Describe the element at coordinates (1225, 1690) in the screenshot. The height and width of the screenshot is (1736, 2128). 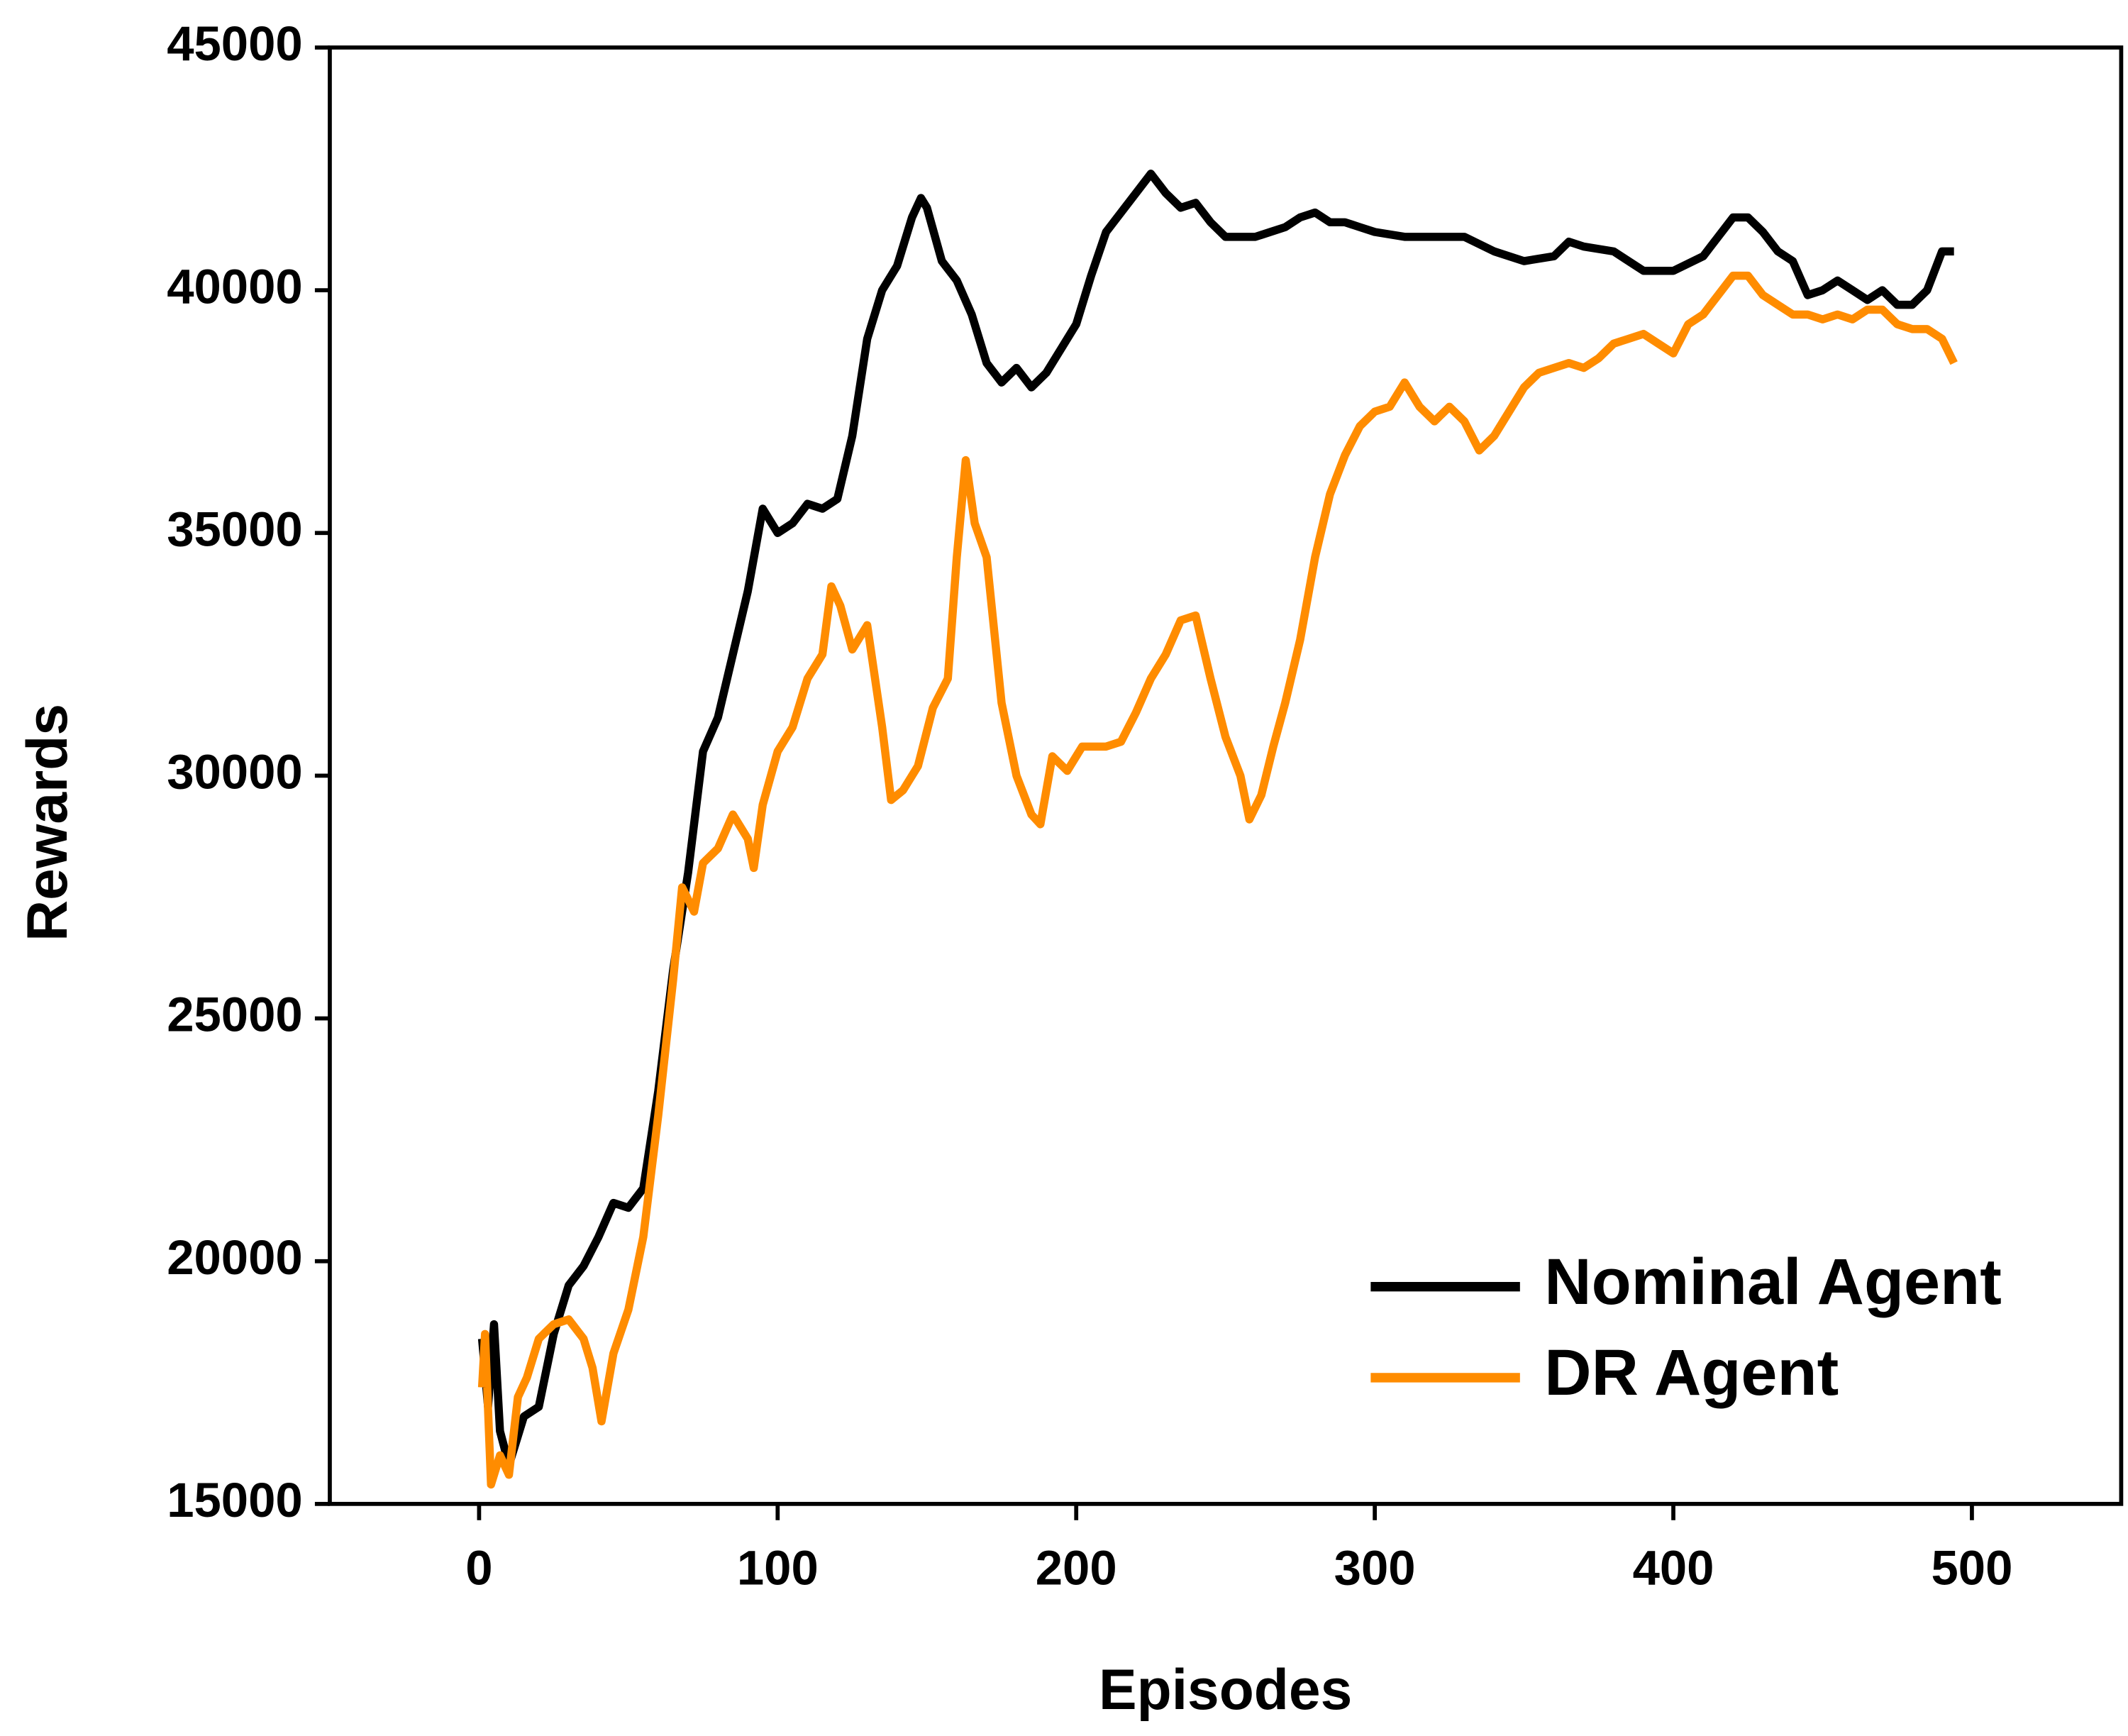
I see `x-axis-title: Episodes` at that location.